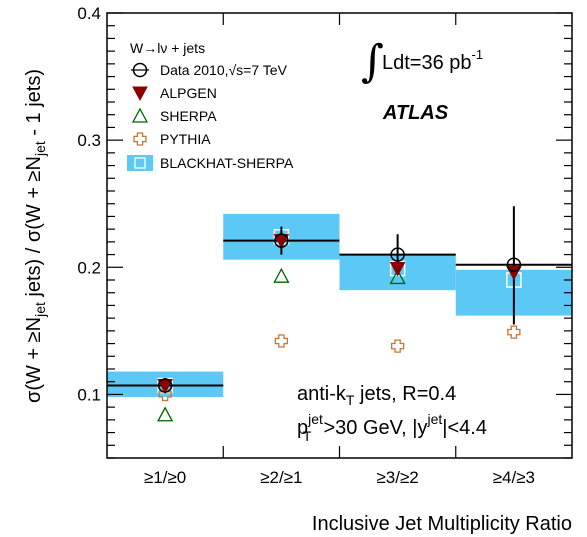 This screenshot has width=587, height=537. I want to click on legend-label: ALPGEN, so click(188, 93).